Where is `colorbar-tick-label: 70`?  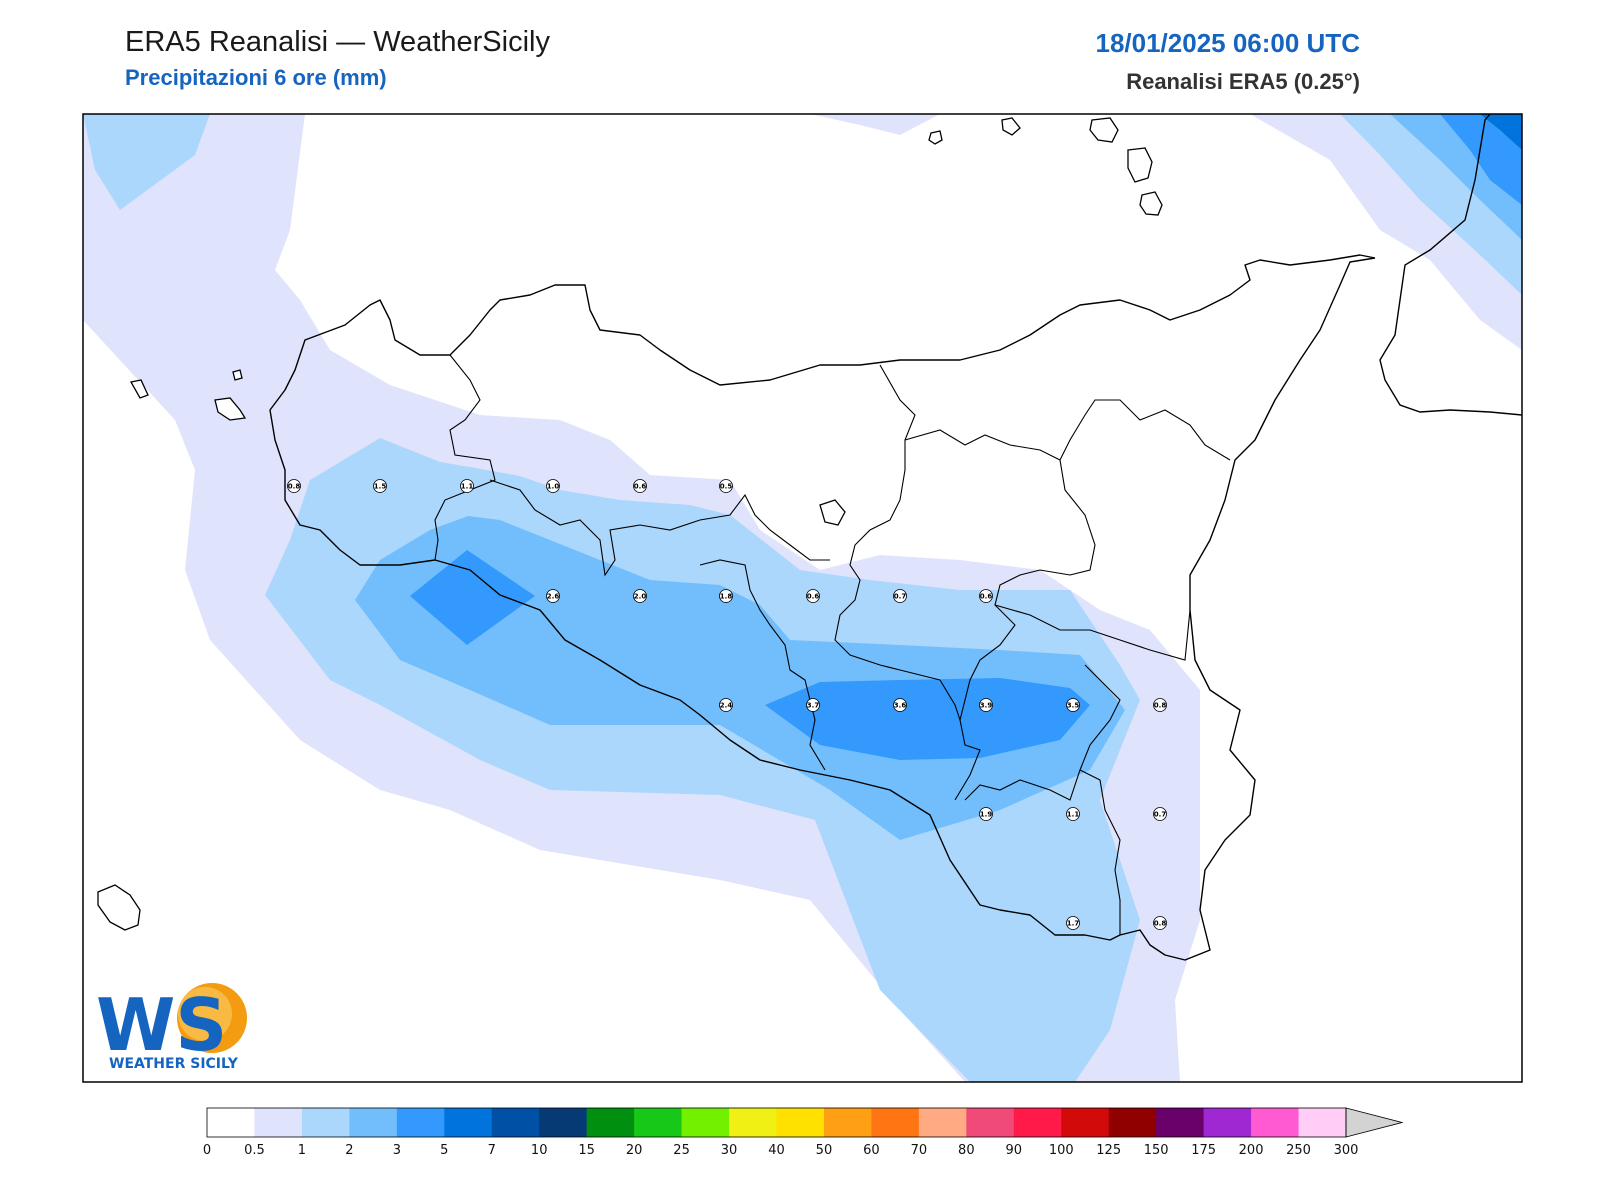 colorbar-tick-label: 70 is located at coordinates (919, 1150).